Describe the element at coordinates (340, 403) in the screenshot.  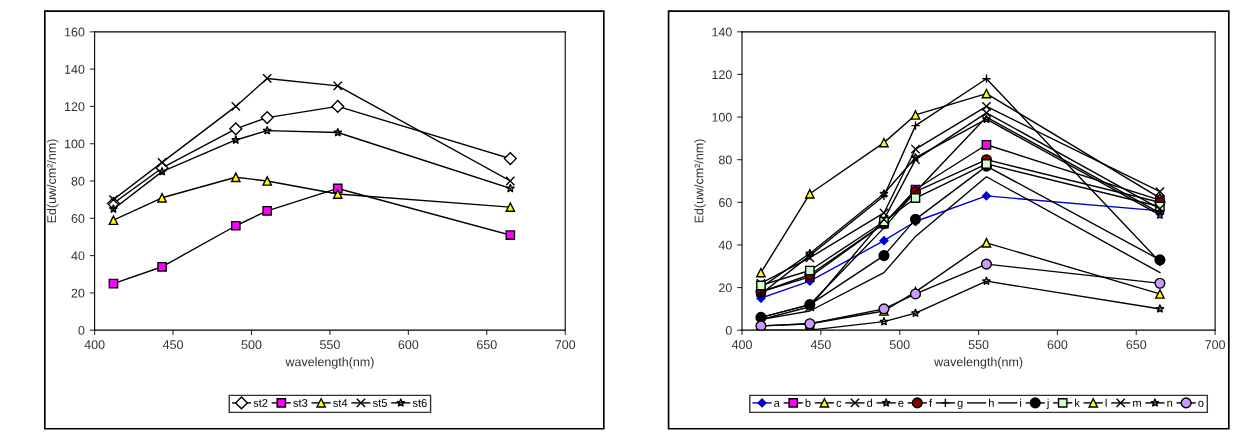
I see `legend-label: st4` at that location.